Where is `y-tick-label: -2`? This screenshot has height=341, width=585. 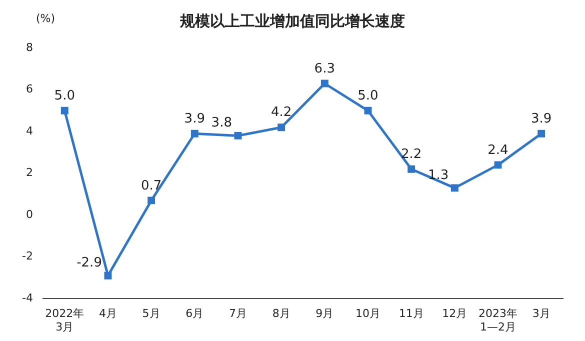 y-tick-label: -2 is located at coordinates (27, 256).